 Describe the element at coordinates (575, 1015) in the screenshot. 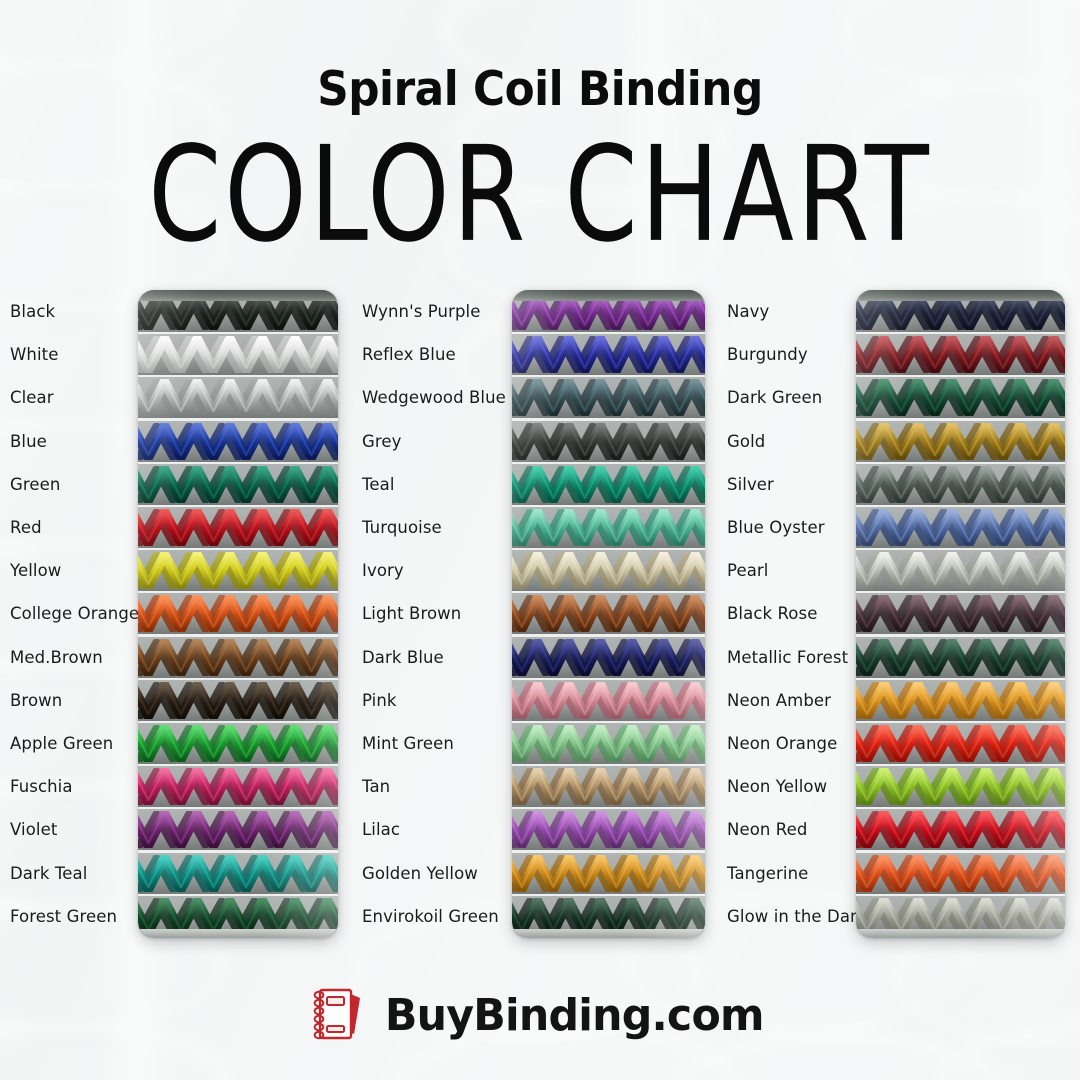

I see `brand-name: BuyBinding.com` at that location.